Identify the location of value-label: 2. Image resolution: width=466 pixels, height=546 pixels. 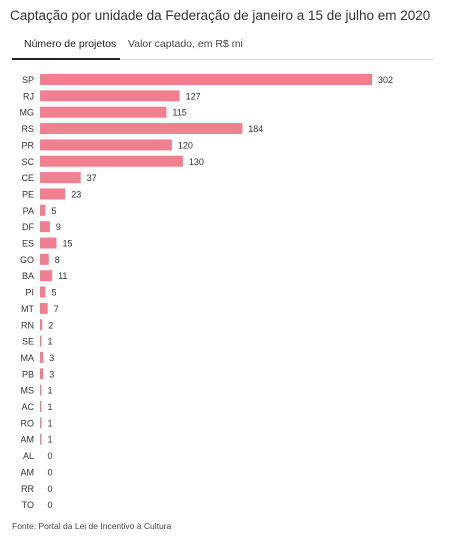
(50, 325).